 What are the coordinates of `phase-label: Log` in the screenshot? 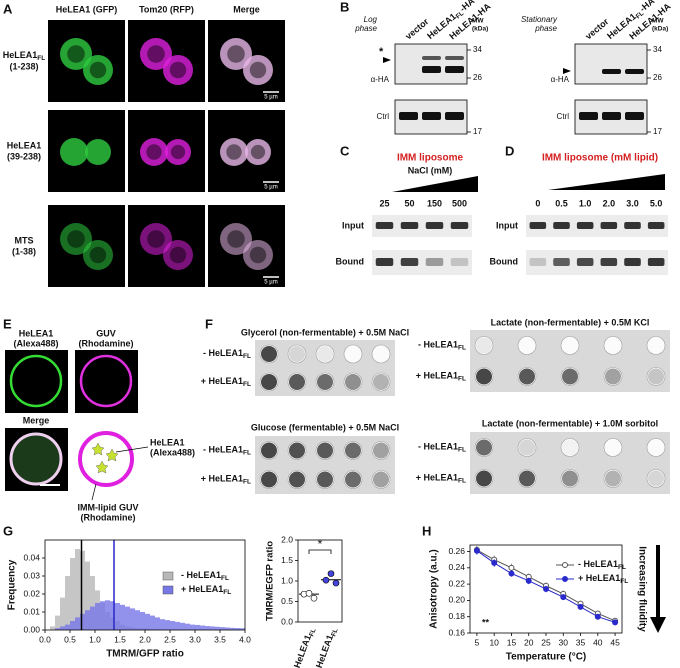 It's located at (371, 19).